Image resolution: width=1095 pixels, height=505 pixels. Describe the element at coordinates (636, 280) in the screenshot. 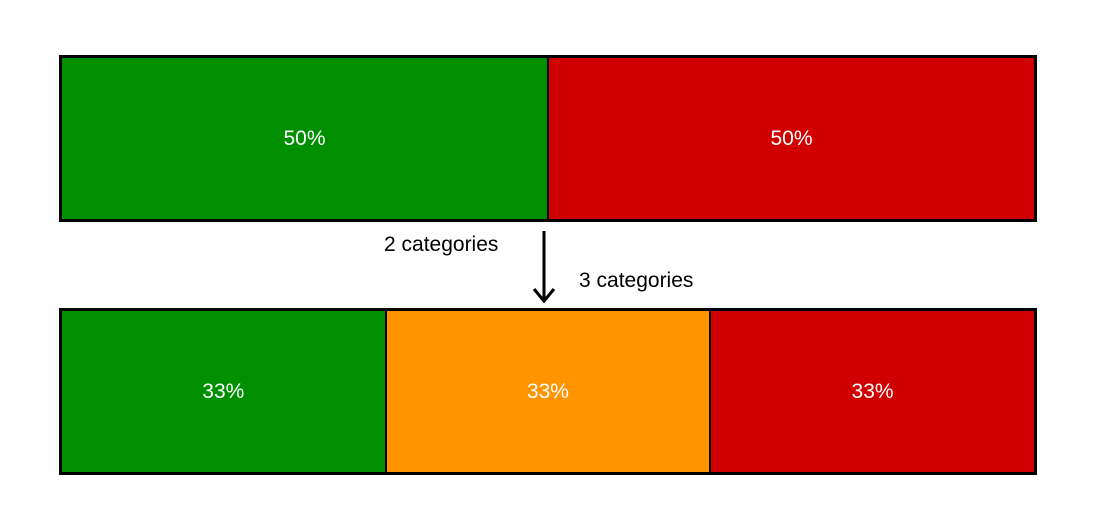

I see `three-categories-label: 3 categories` at that location.